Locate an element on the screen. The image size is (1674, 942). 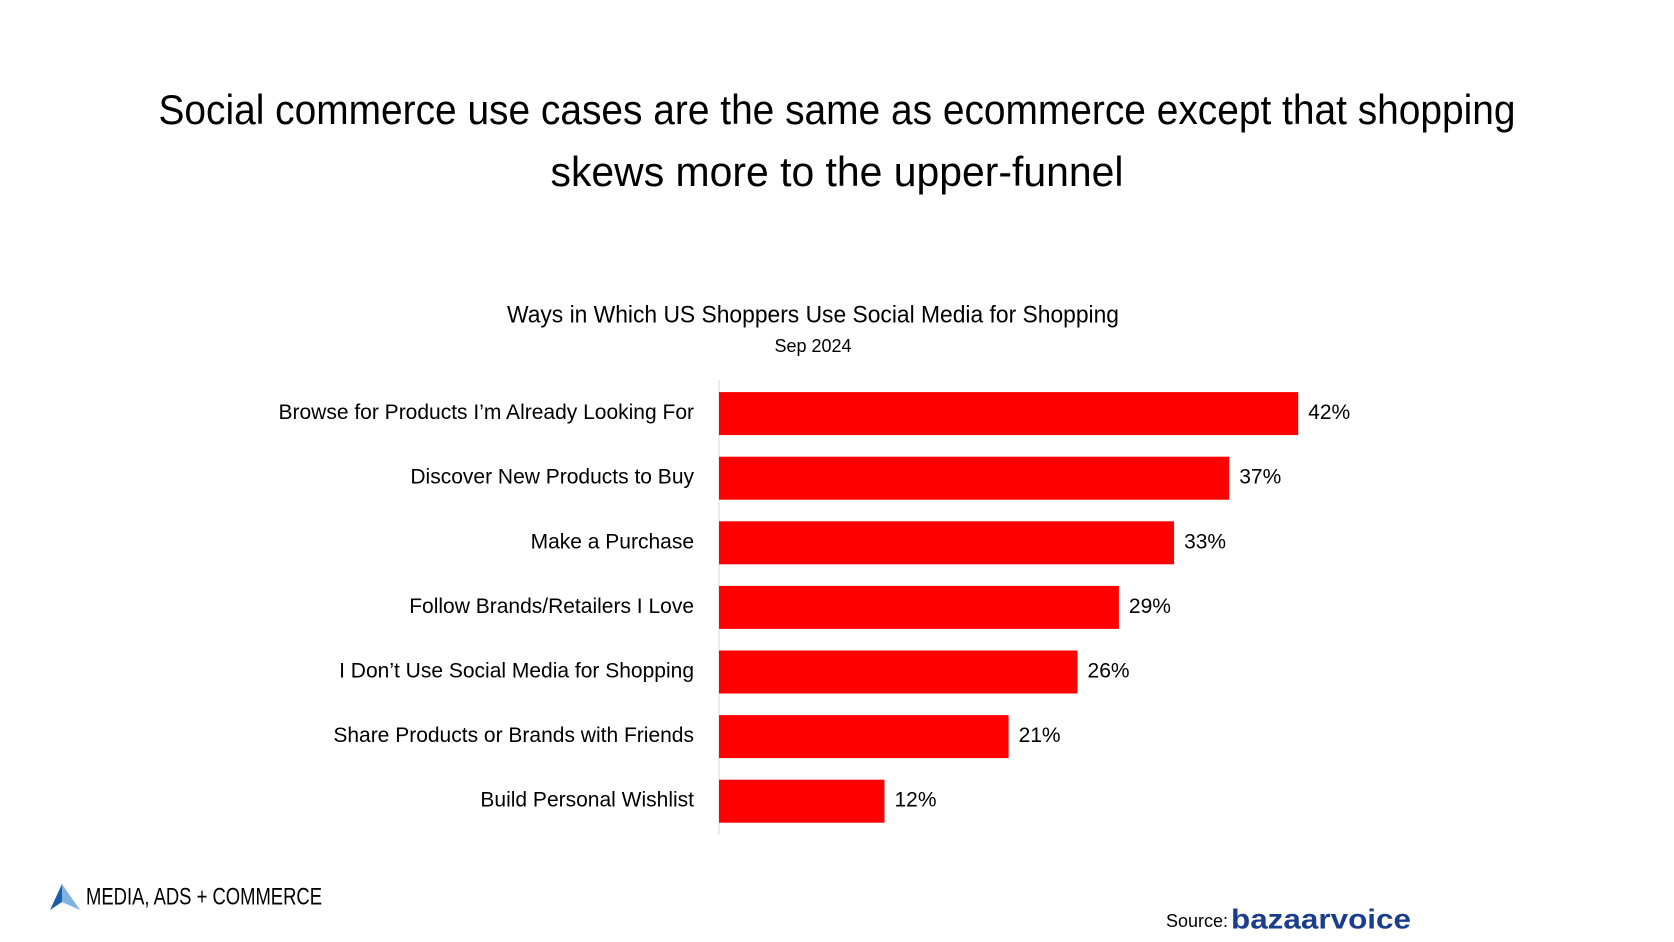
category-label: I Don’t Use Social Media for Shopping is located at coordinates (516, 671).